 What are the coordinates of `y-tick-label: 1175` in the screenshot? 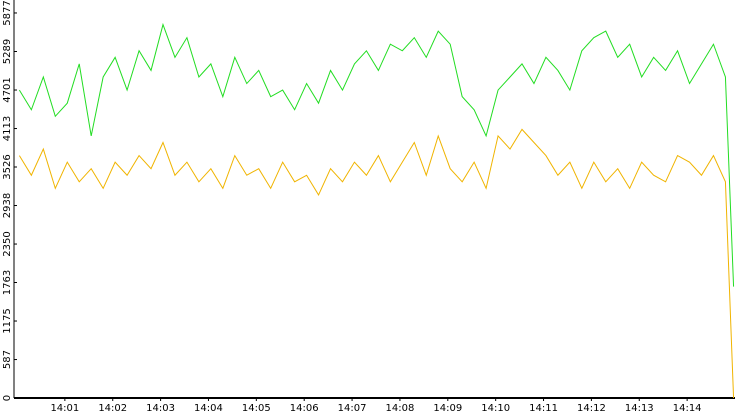 It's located at (7, 320).